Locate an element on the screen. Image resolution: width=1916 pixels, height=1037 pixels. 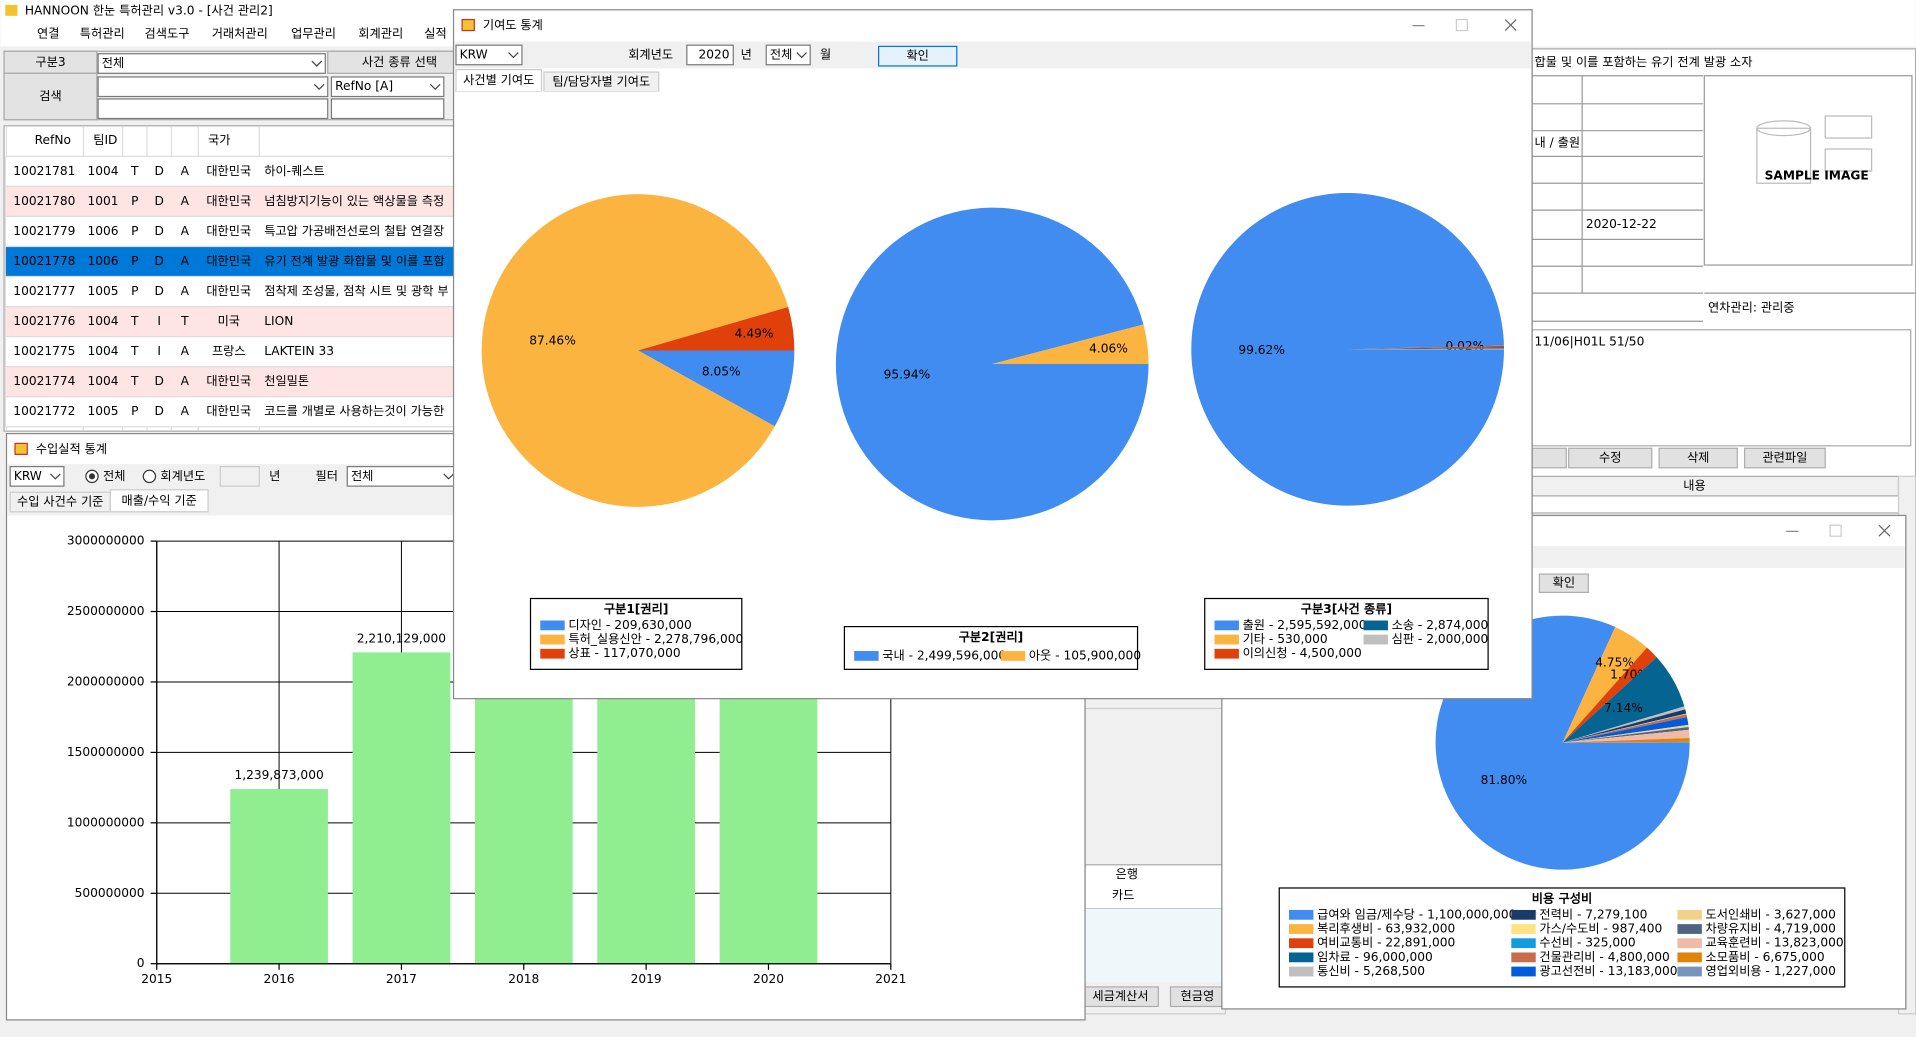
table-cell: 10021777 is located at coordinates (44, 291).